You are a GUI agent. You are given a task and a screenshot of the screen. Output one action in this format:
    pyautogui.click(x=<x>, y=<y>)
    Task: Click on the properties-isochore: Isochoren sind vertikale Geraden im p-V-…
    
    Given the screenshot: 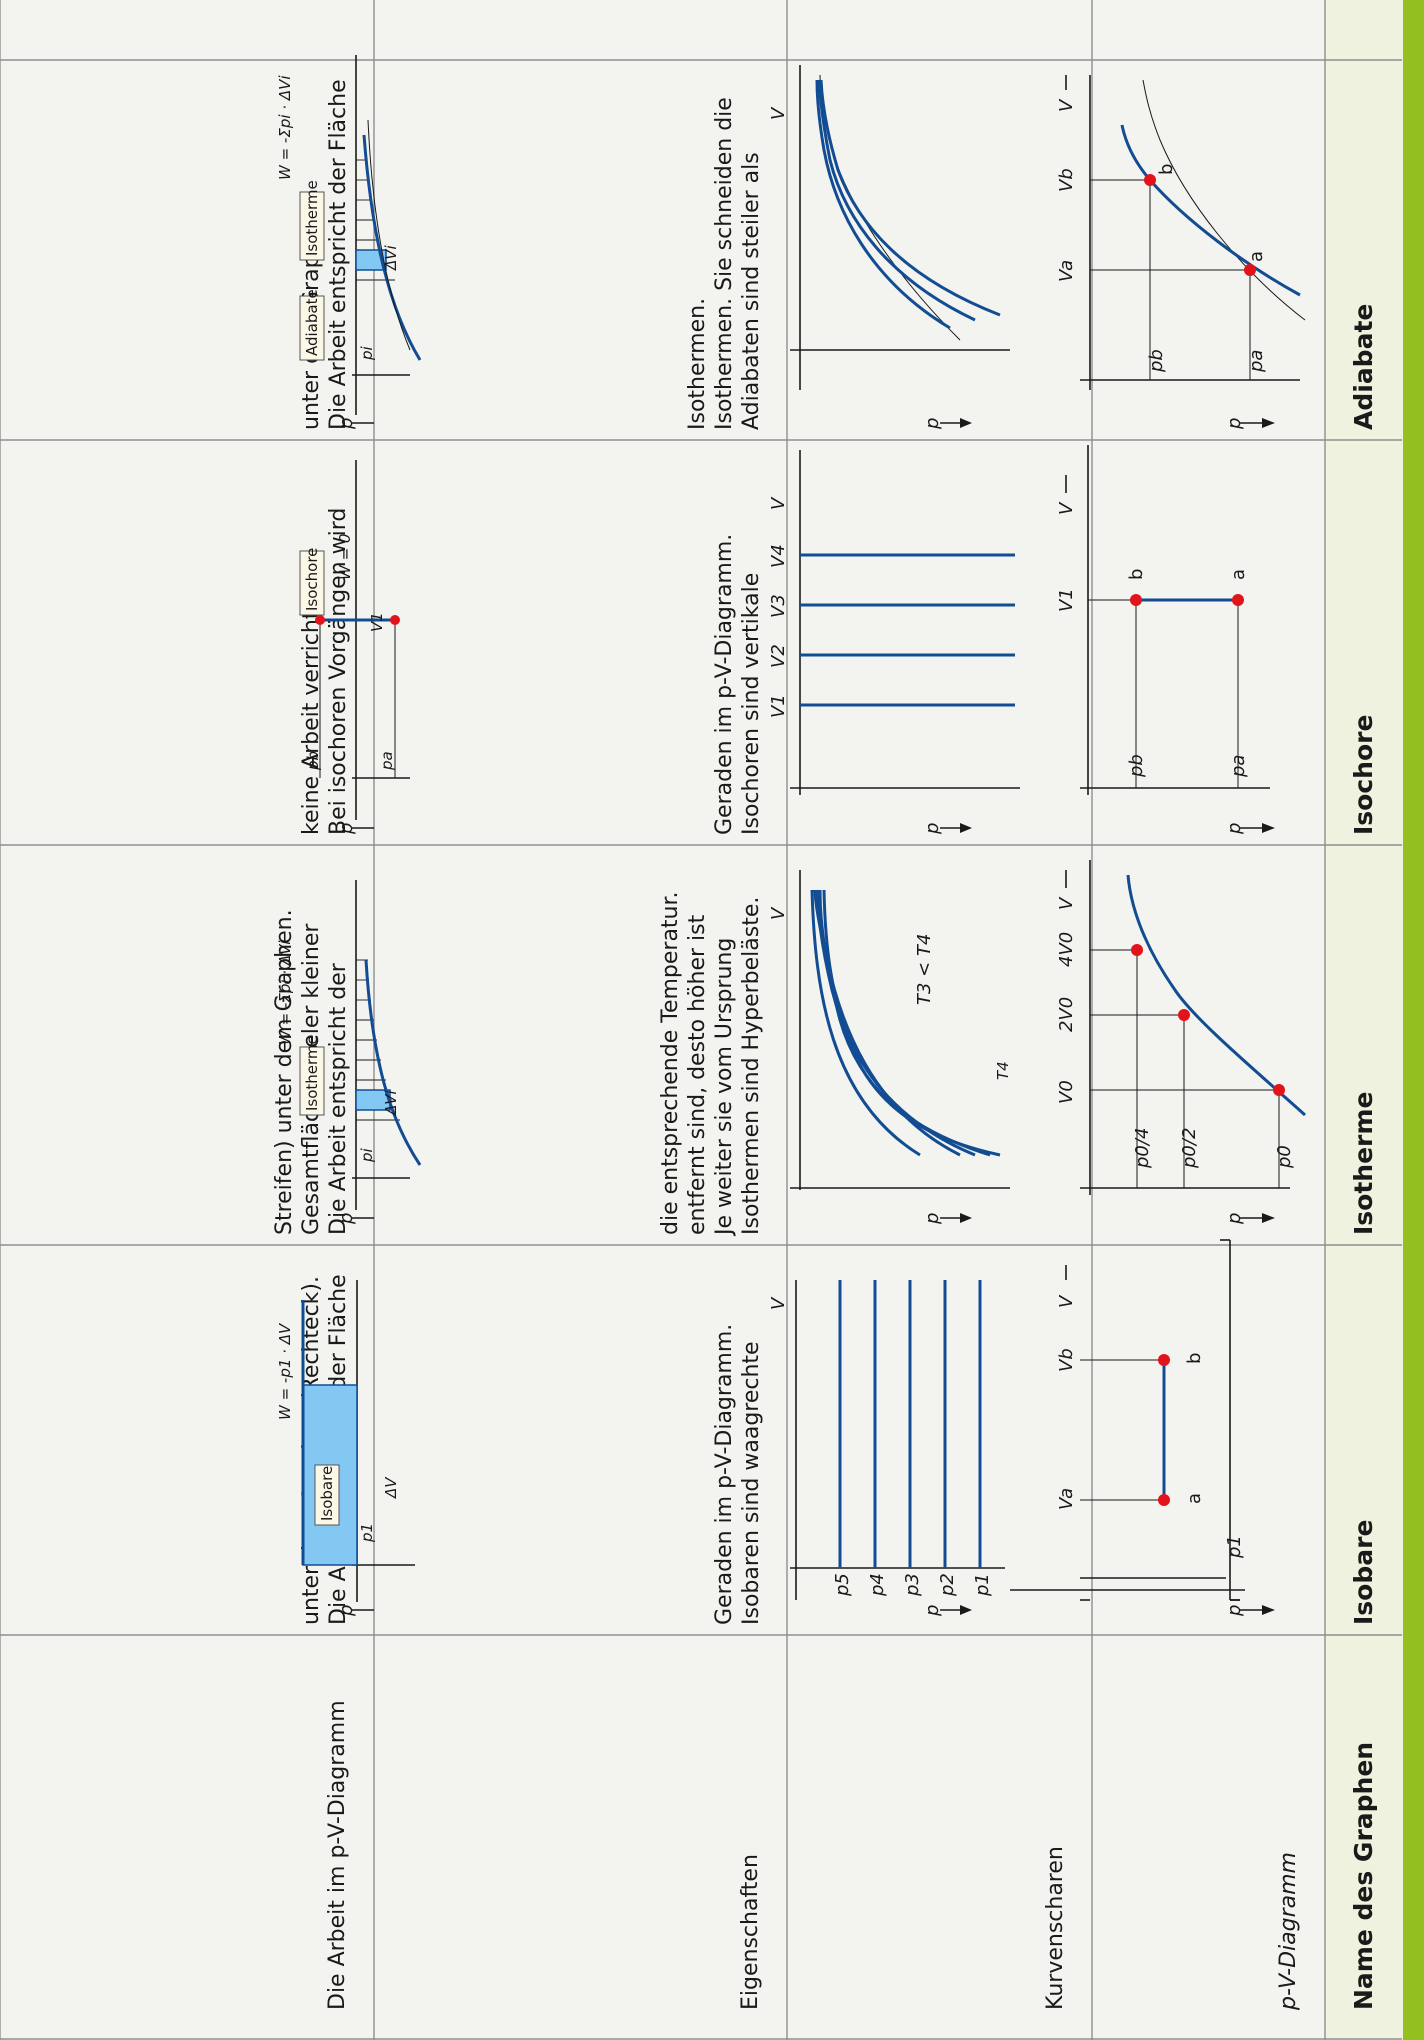 What is the action you would take?
    pyautogui.click(x=738, y=684)
    